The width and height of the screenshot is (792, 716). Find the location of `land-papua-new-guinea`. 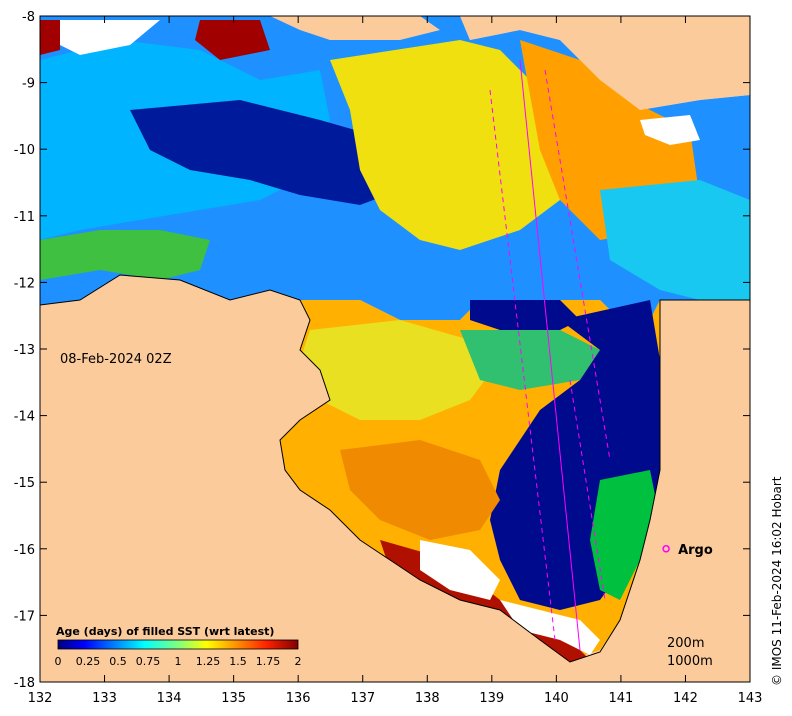

land-papua-new-guinea is located at coordinates (530, 63).